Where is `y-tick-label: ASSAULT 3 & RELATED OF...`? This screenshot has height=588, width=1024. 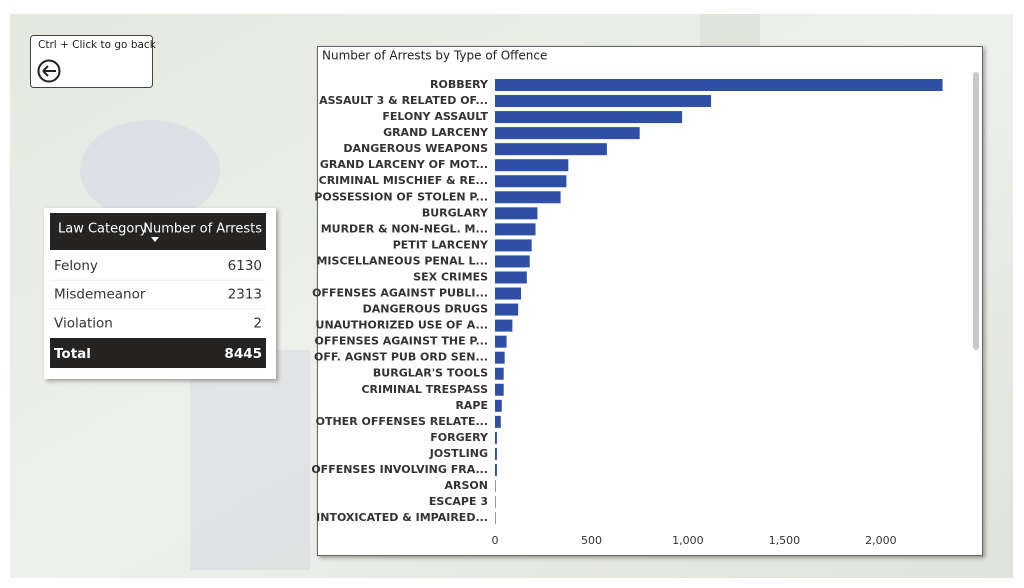
y-tick-label: ASSAULT 3 & RELATED OF... is located at coordinates (403, 100).